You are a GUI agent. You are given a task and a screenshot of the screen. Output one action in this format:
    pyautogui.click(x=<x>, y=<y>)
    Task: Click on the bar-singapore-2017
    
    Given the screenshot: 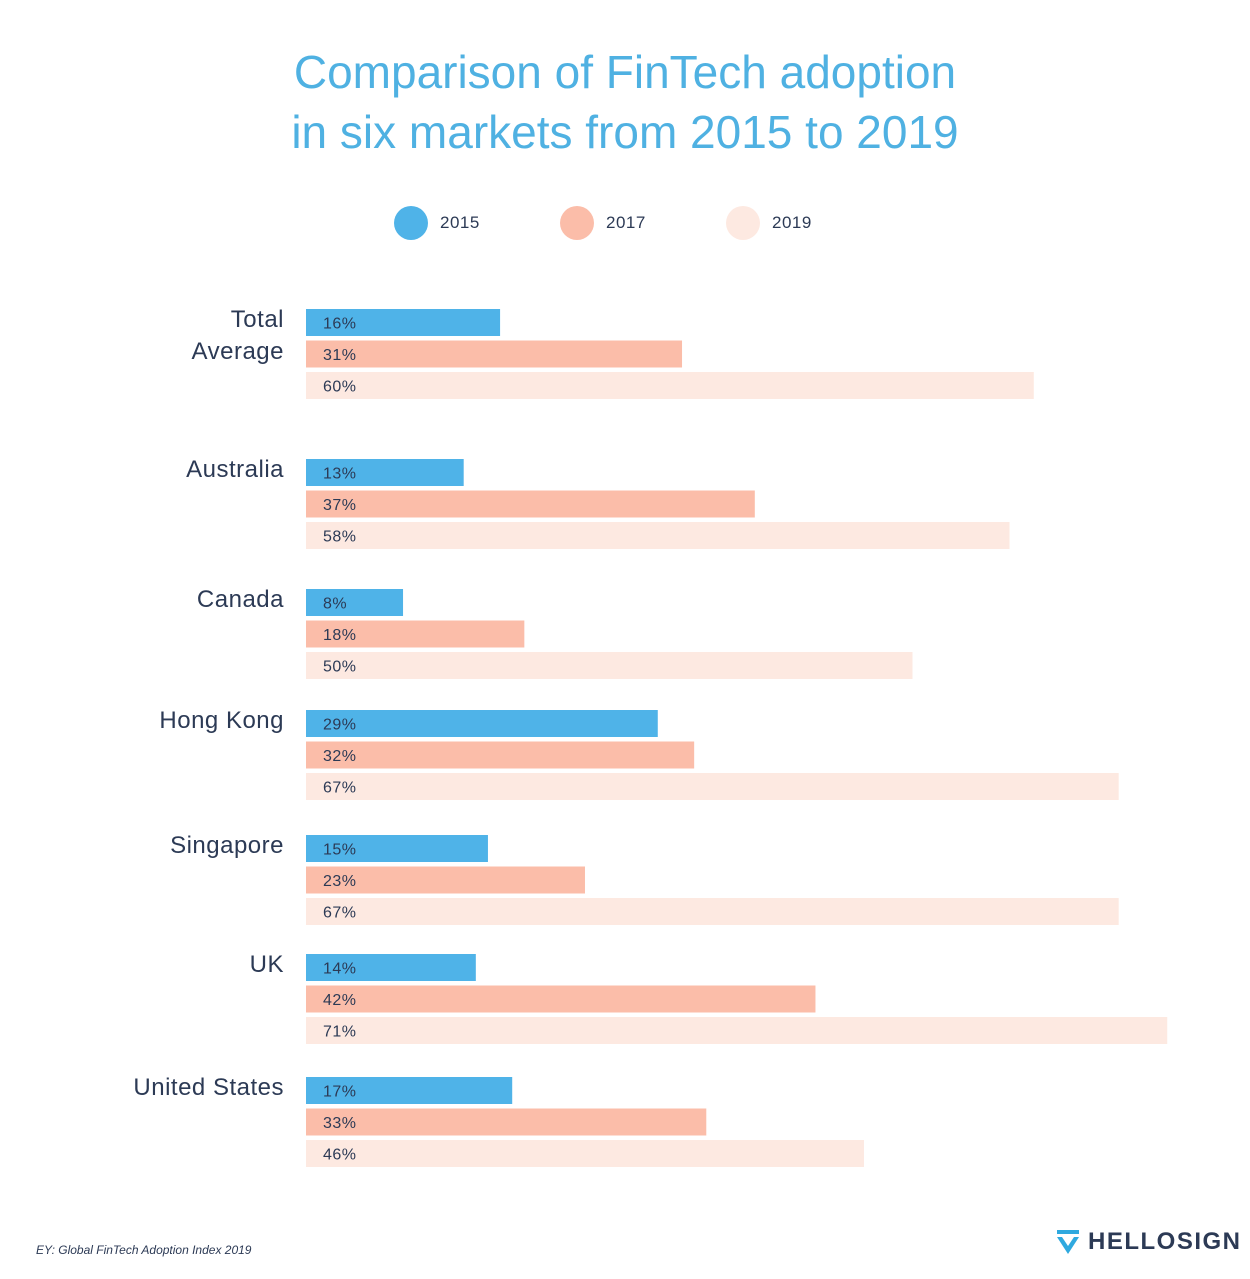 What is the action you would take?
    pyautogui.click(x=445, y=880)
    